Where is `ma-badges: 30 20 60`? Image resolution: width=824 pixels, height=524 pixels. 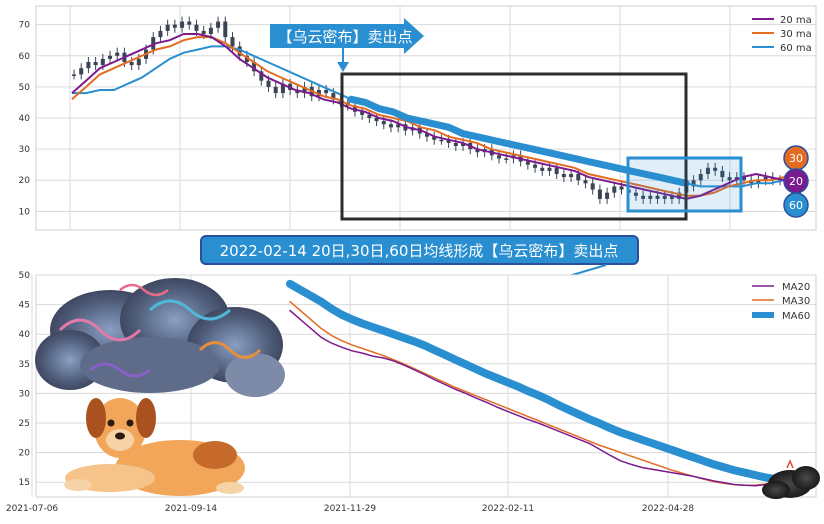 ma-badges: 30 20 60 is located at coordinates (796, 181).